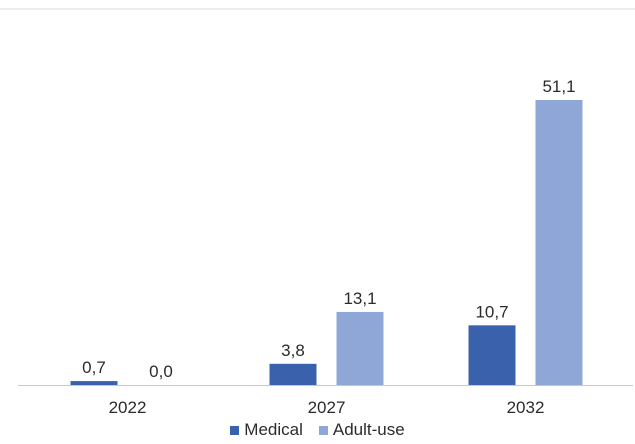 This screenshot has height=444, width=635. I want to click on legend-item-adult-use: Adult-use, so click(361, 430).